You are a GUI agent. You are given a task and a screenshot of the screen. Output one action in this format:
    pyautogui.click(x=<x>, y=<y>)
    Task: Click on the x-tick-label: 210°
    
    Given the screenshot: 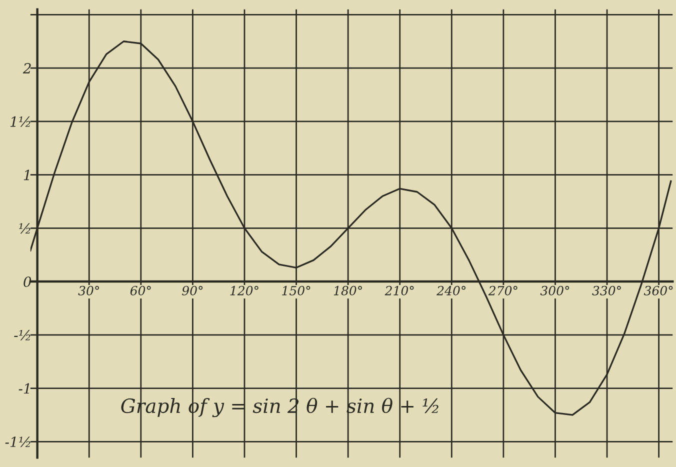 What is the action you would take?
    pyautogui.click(x=399, y=291)
    